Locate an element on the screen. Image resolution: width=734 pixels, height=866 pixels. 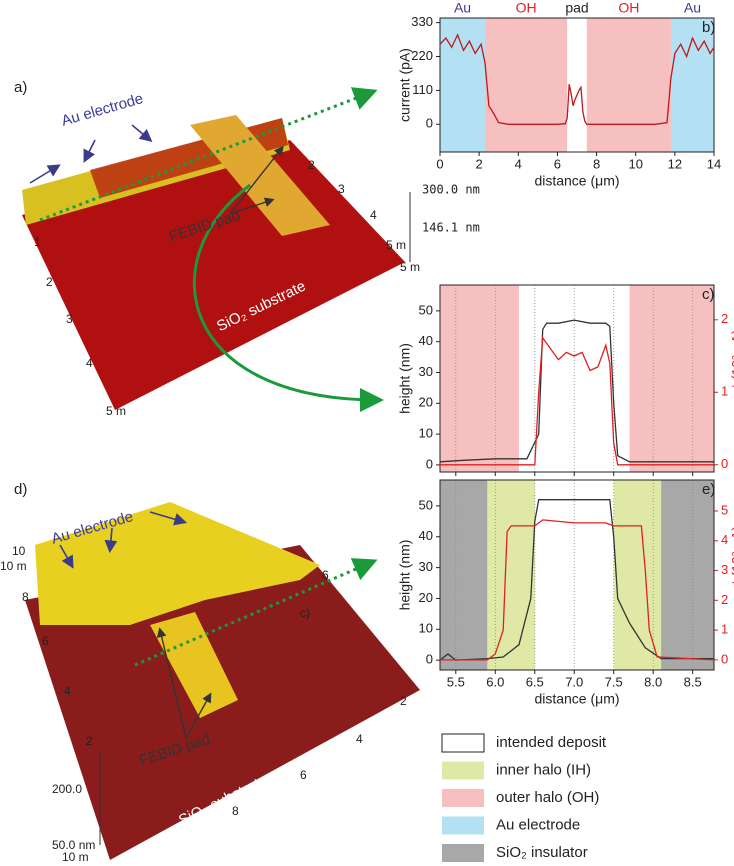
legend-label: intended deposit is located at coordinates (551, 742).